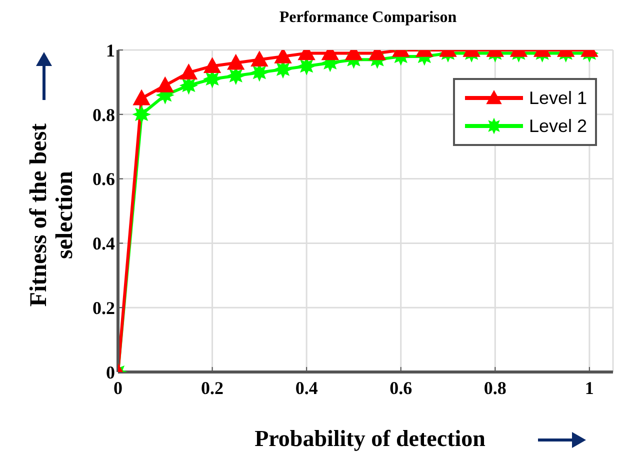 The height and width of the screenshot is (452, 619). What do you see at coordinates (110, 372) in the screenshot?
I see `y-tick-label: 0` at bounding box center [110, 372].